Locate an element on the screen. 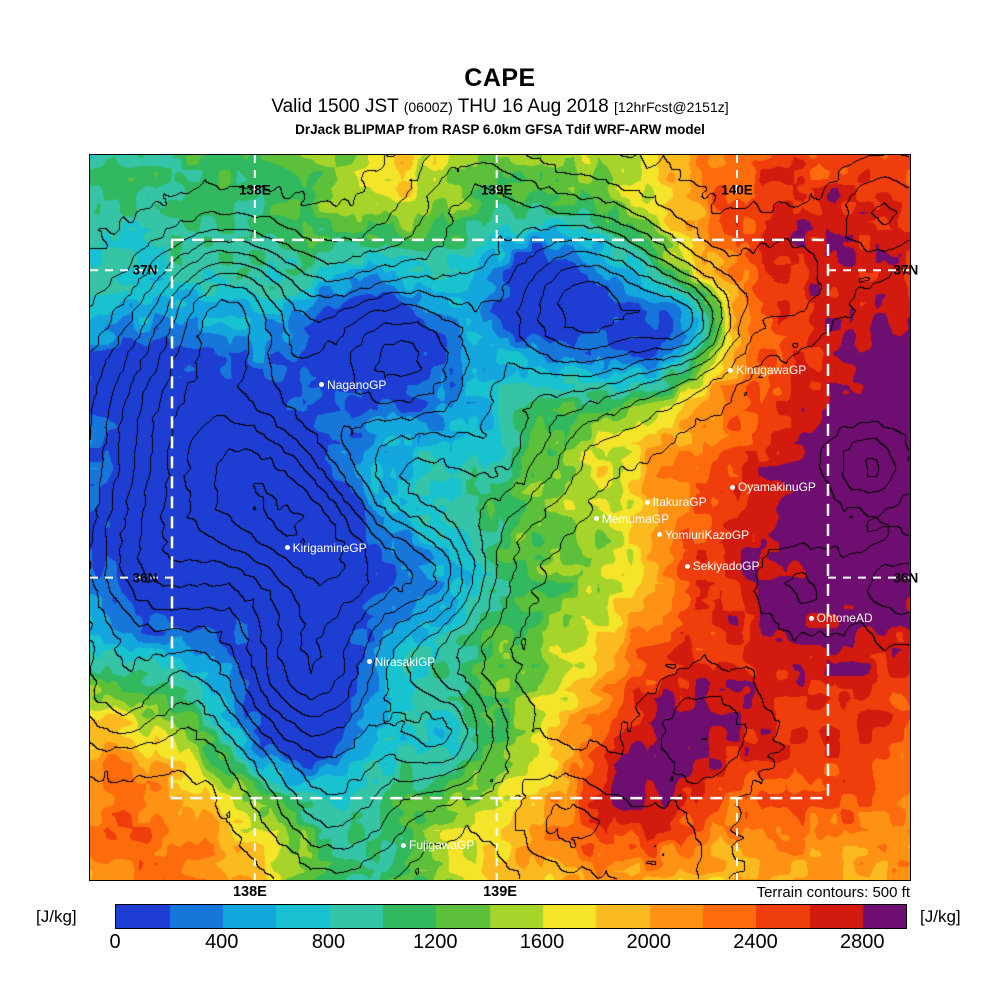 The width and height of the screenshot is (1000, 1000). colorbar is located at coordinates (511, 916).